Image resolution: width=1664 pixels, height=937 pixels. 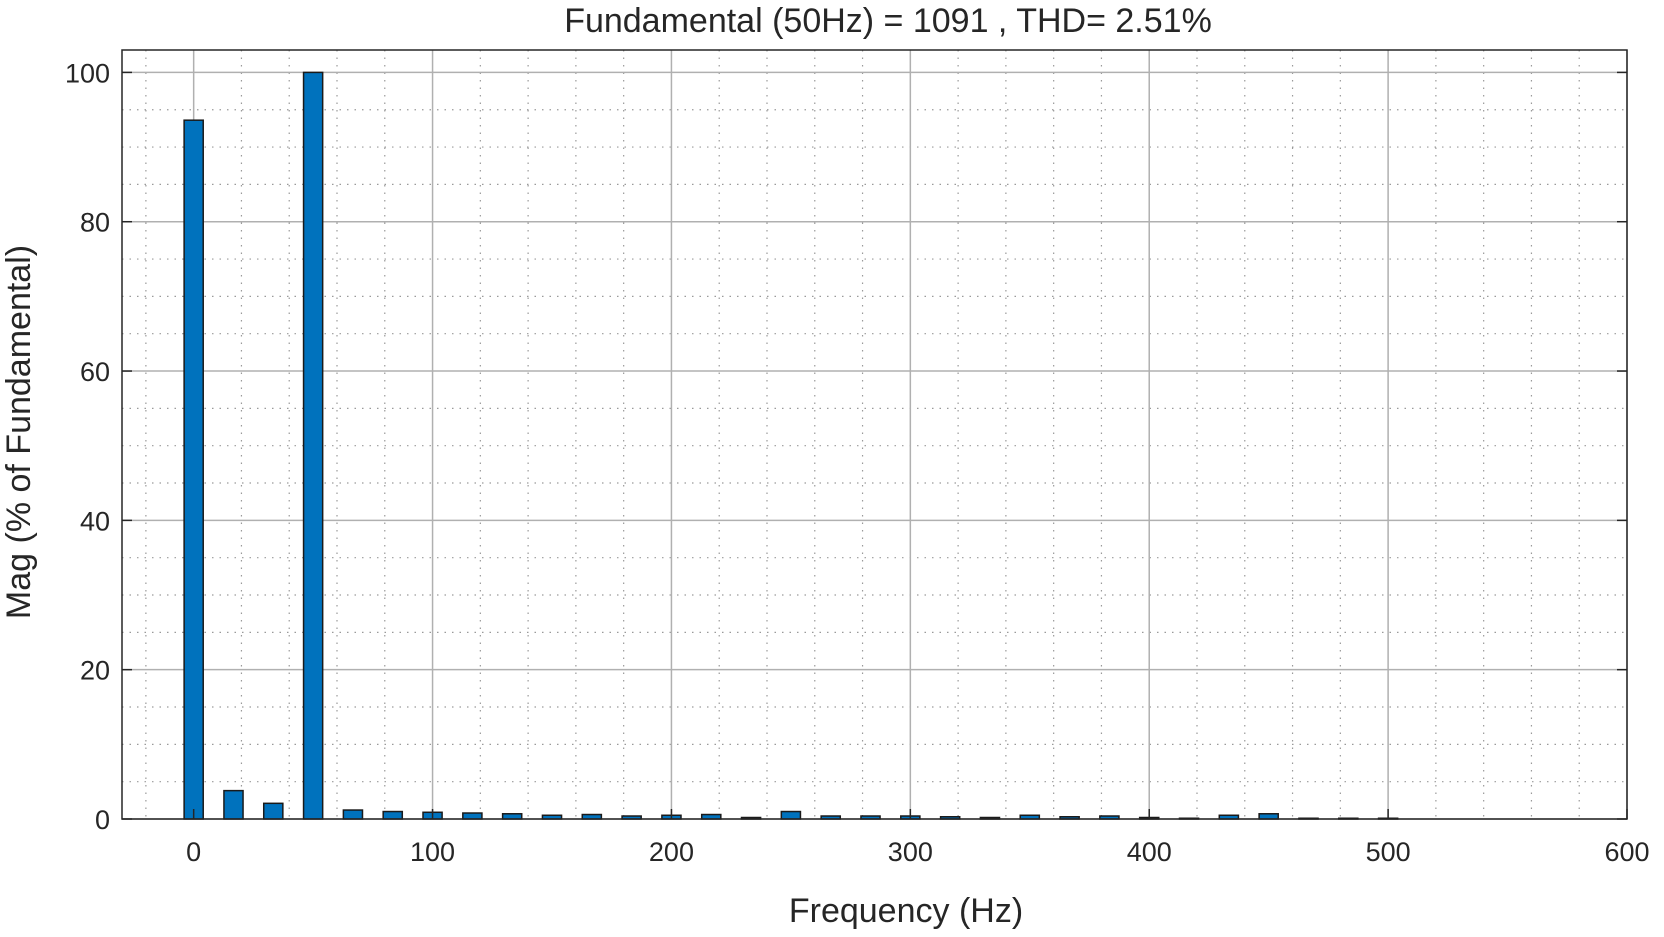 What do you see at coordinates (1388, 852) in the screenshot?
I see `x-tick-label: 500` at bounding box center [1388, 852].